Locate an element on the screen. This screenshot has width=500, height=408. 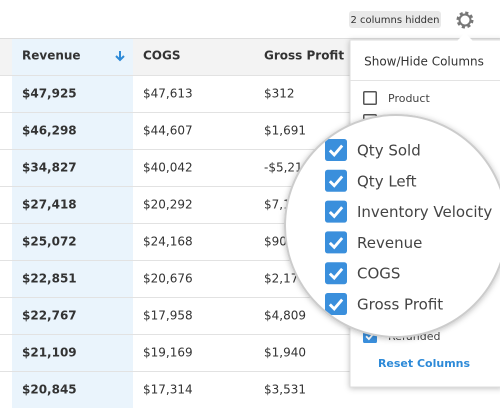
cell: $17,314 is located at coordinates (168, 390).